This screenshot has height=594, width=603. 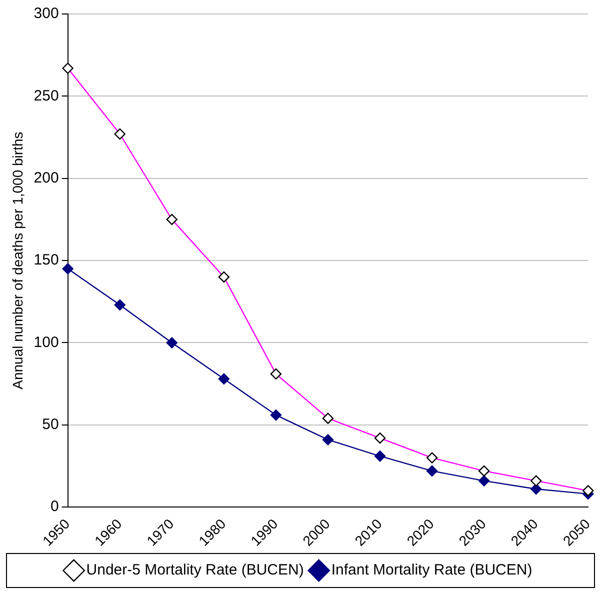 I want to click on y-tick-label: 50, so click(x=50, y=425).